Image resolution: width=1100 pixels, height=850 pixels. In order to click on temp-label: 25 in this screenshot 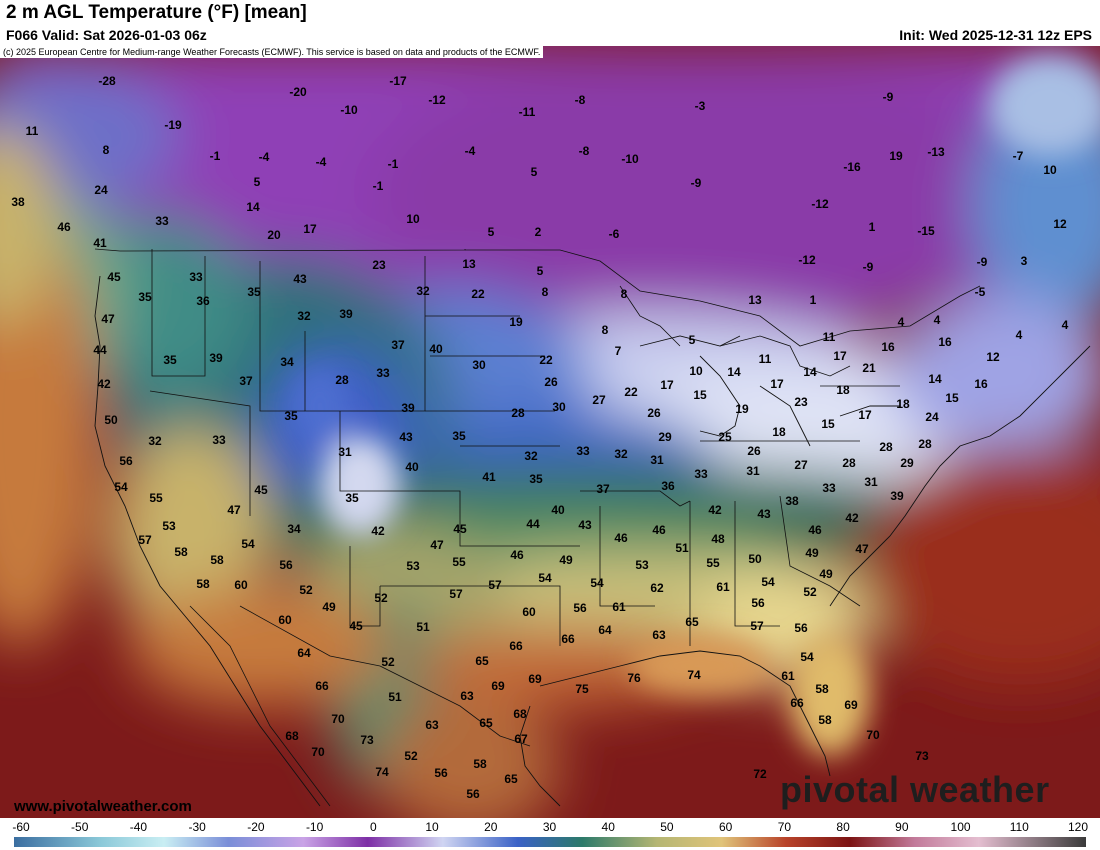, I will do `click(725, 437)`.